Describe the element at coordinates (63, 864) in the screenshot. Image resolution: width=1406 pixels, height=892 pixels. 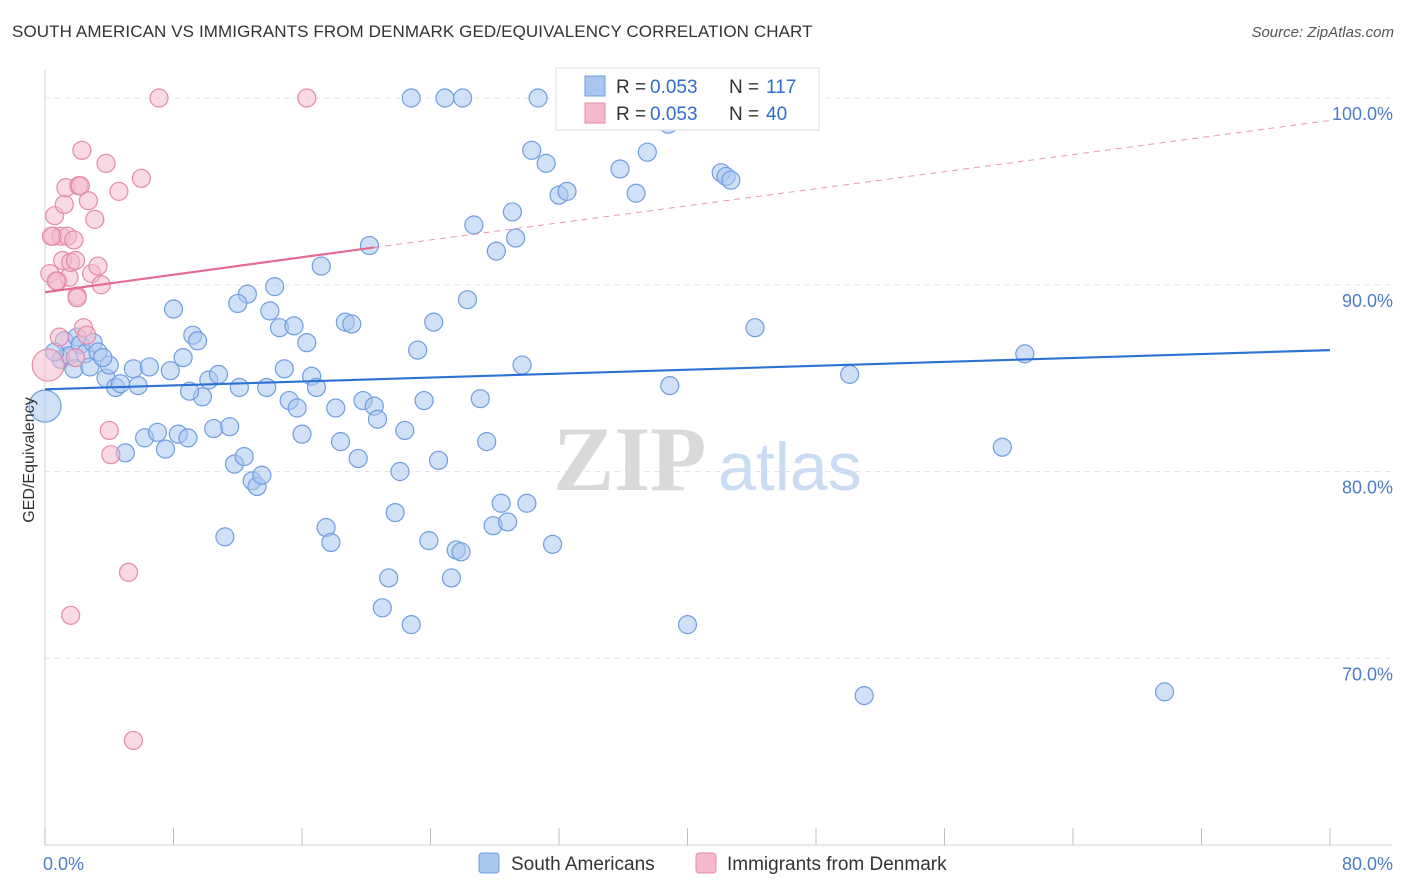
I see `x-tick-label-0: 0.0%` at that location.